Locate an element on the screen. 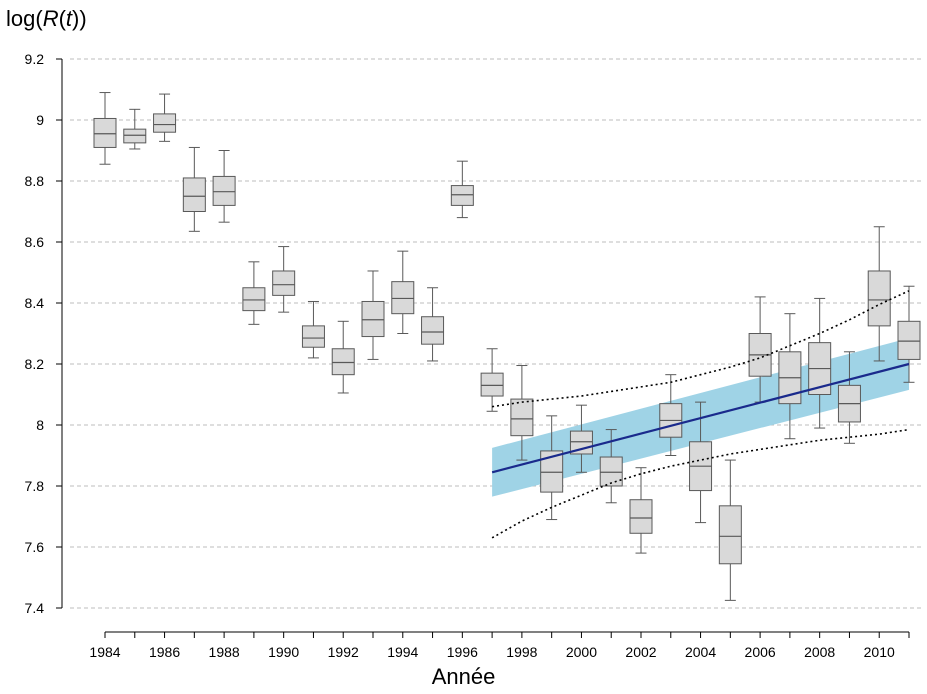 The image size is (927, 694). y-axis-label: log(R(t)) is located at coordinates (46, 18).